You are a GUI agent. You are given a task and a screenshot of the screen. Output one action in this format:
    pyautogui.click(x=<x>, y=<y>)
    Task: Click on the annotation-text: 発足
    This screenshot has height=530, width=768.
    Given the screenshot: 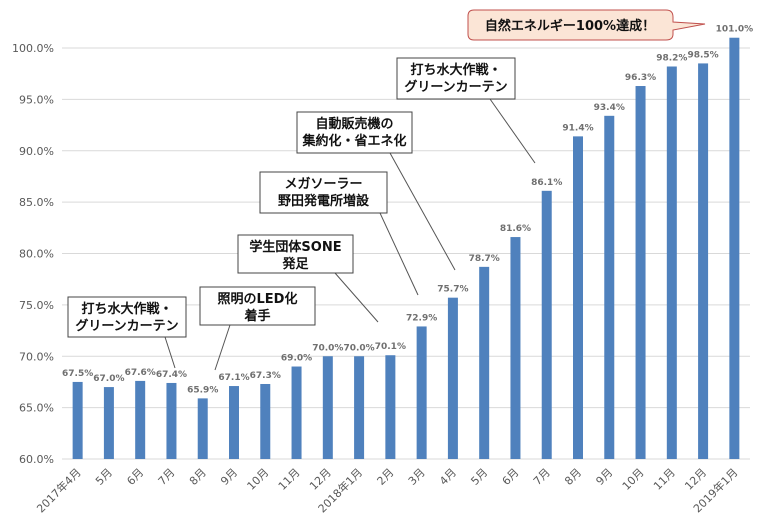 What is the action you would take?
    pyautogui.click(x=295, y=264)
    